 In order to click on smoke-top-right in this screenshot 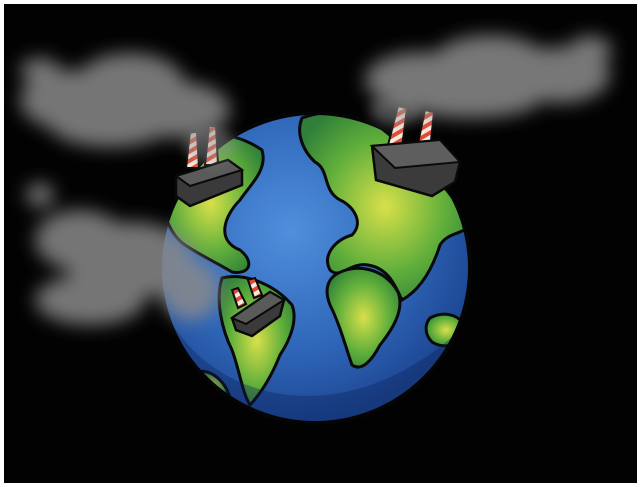, I will do `click(488, 76)`.